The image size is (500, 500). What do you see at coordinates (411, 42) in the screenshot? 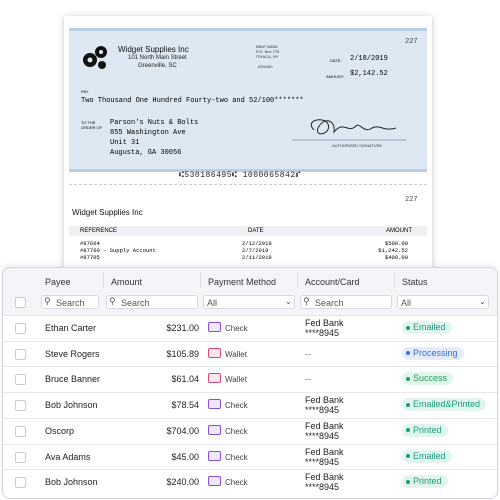
I see `check-number: 227` at bounding box center [411, 42].